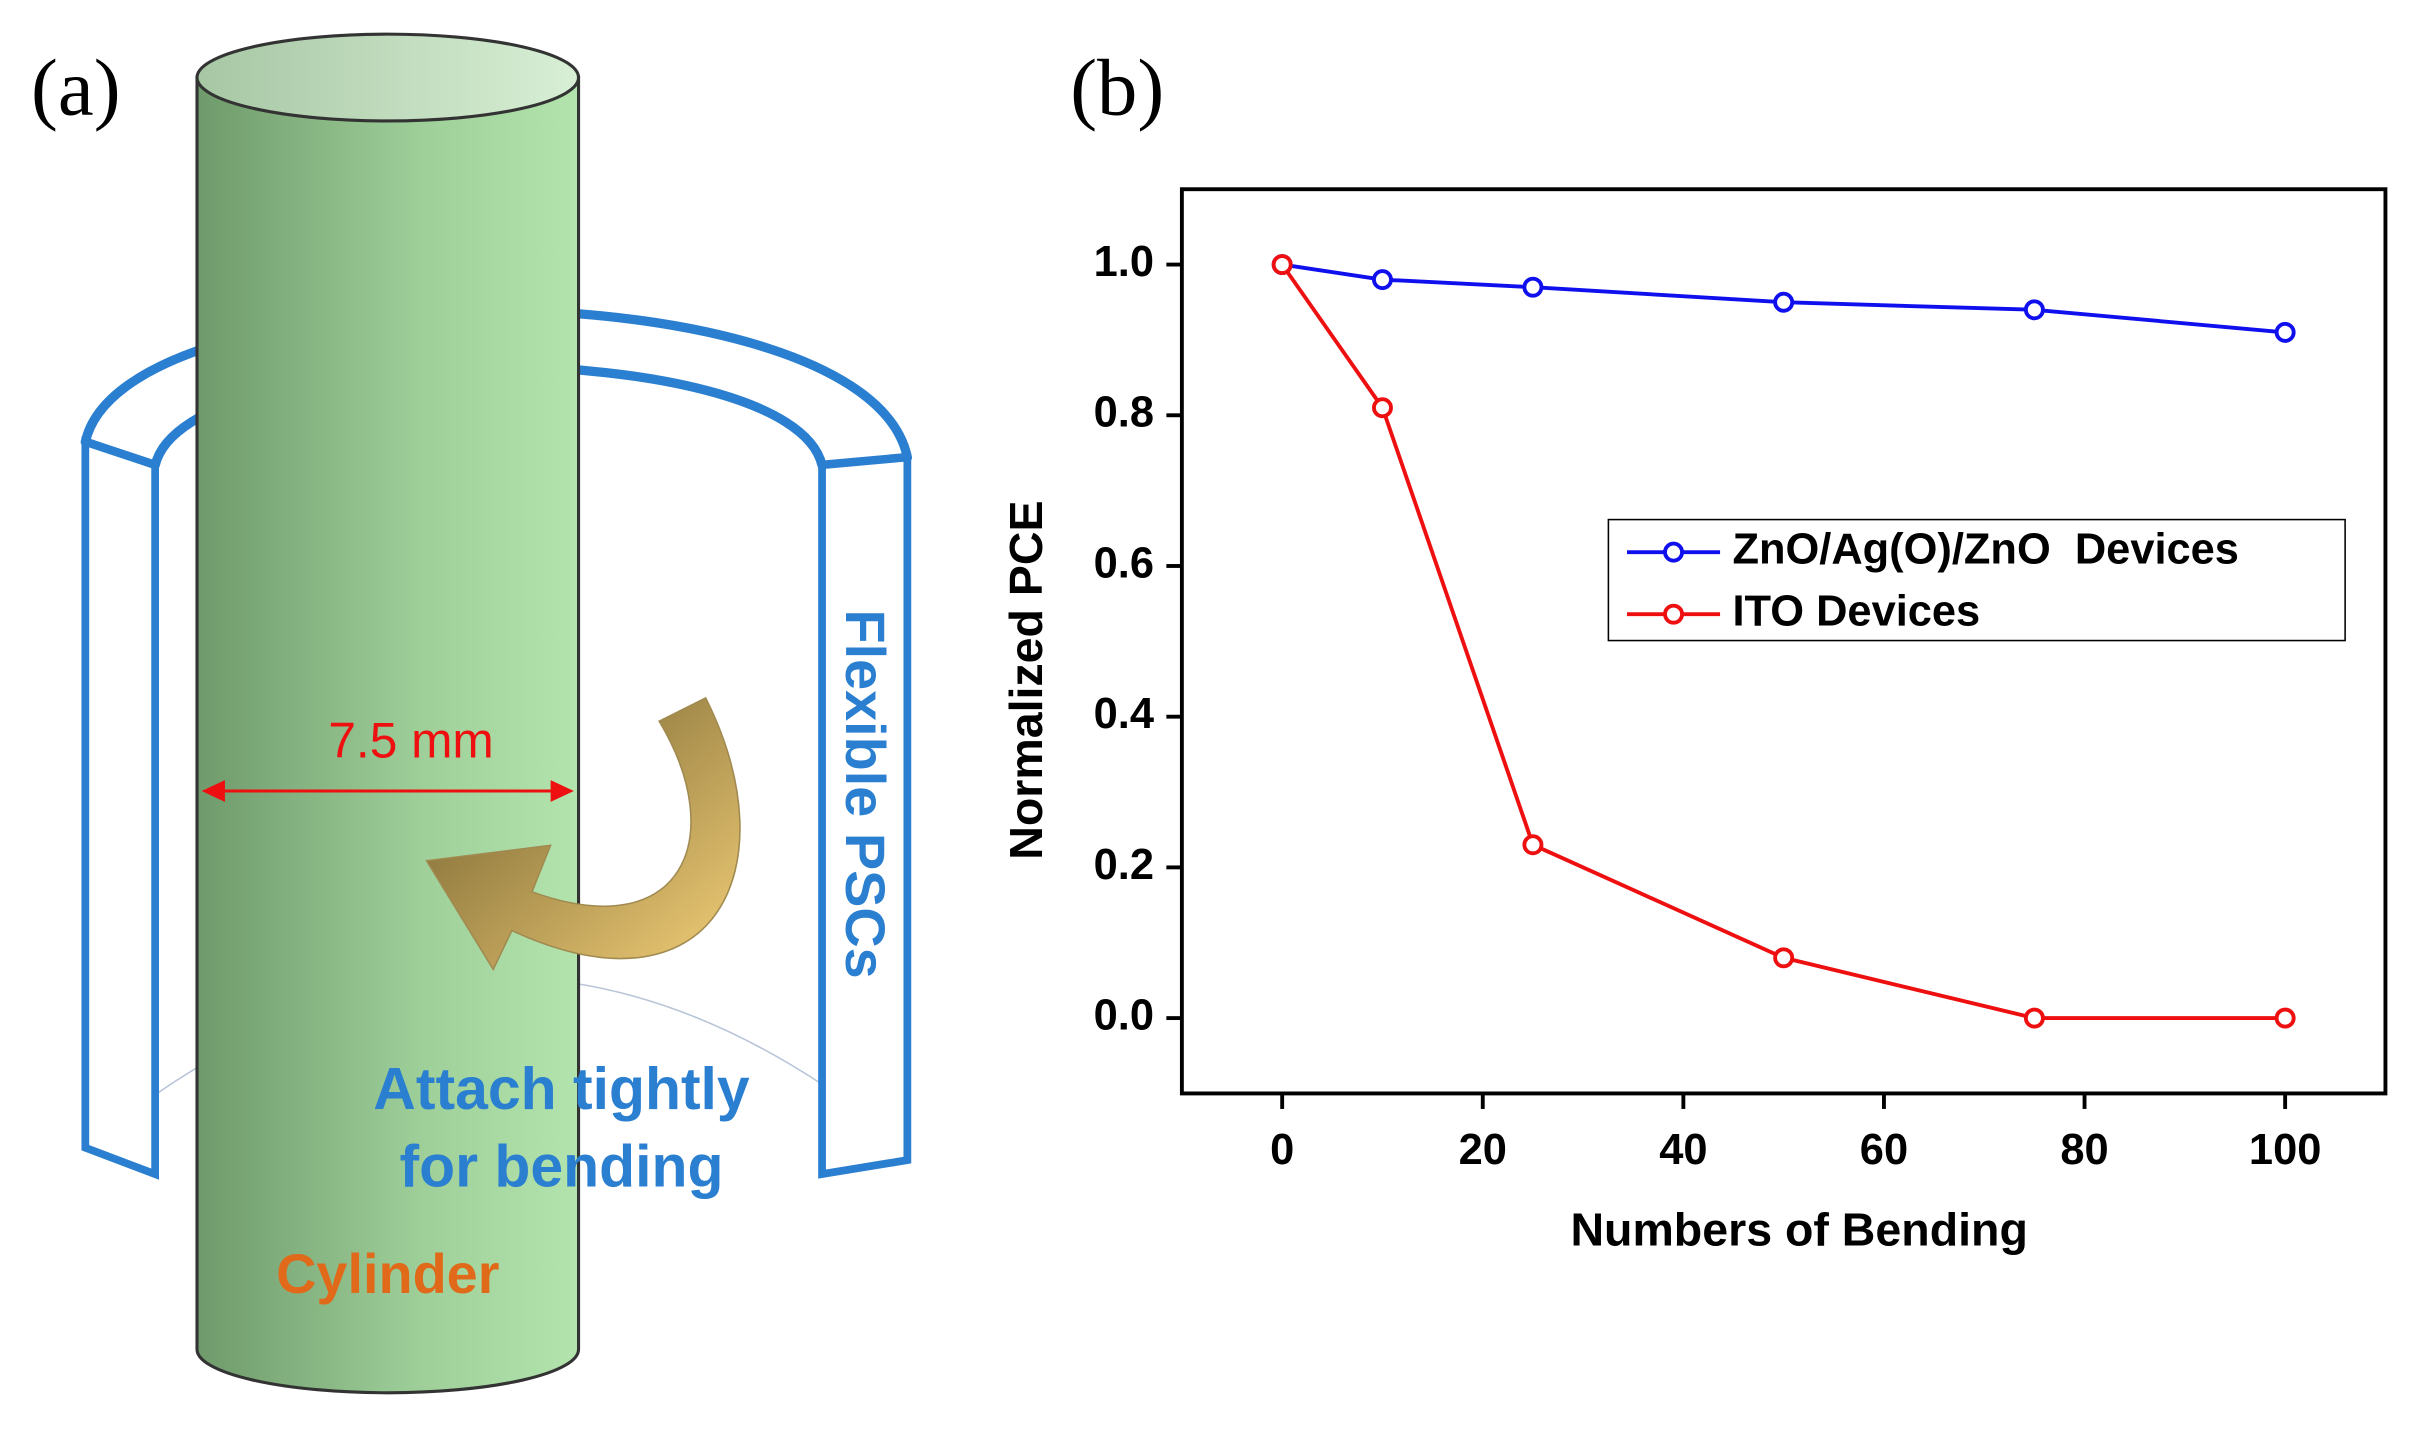 Image resolution: width=2432 pixels, height=1430 pixels. I want to click on y-tick-label: 0.2, so click(1124, 865).